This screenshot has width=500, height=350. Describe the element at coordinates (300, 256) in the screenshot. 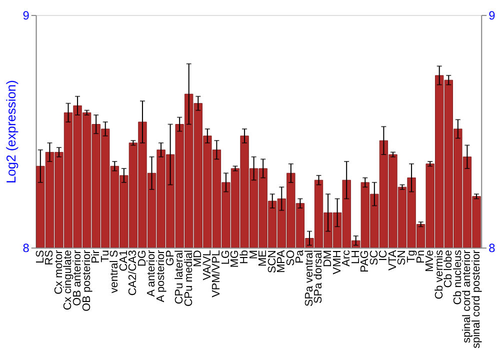

I see `x-tick-label: Pa` at that location.